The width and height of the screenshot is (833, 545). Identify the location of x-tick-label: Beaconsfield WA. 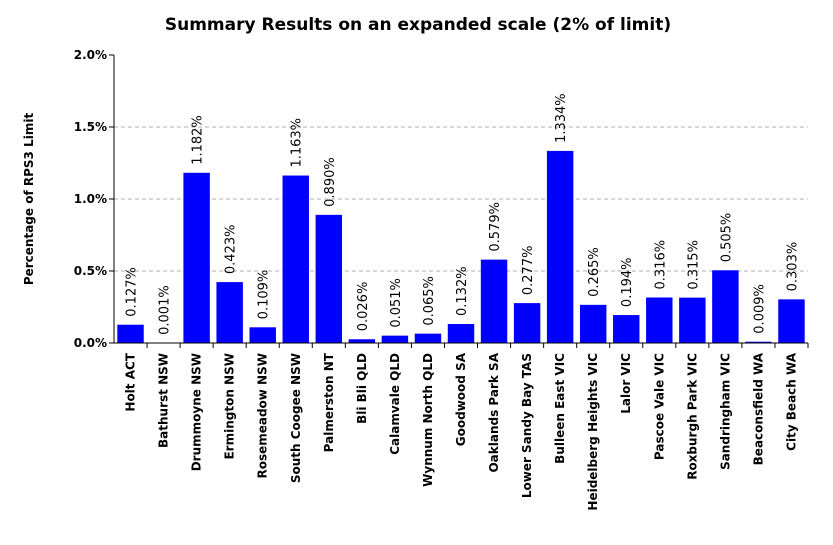
(758, 408).